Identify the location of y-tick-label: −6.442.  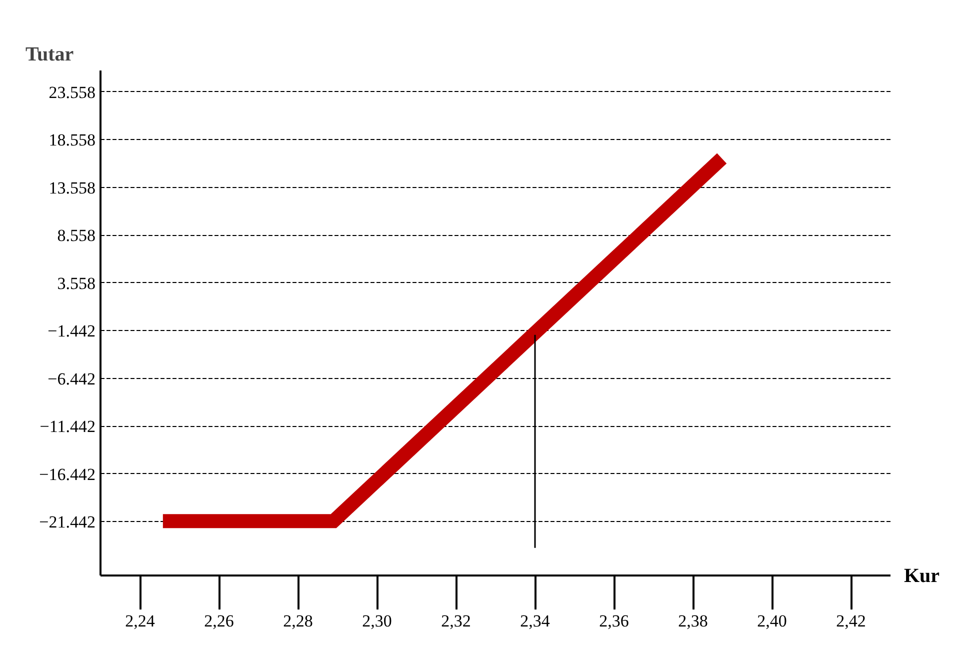
(72, 378).